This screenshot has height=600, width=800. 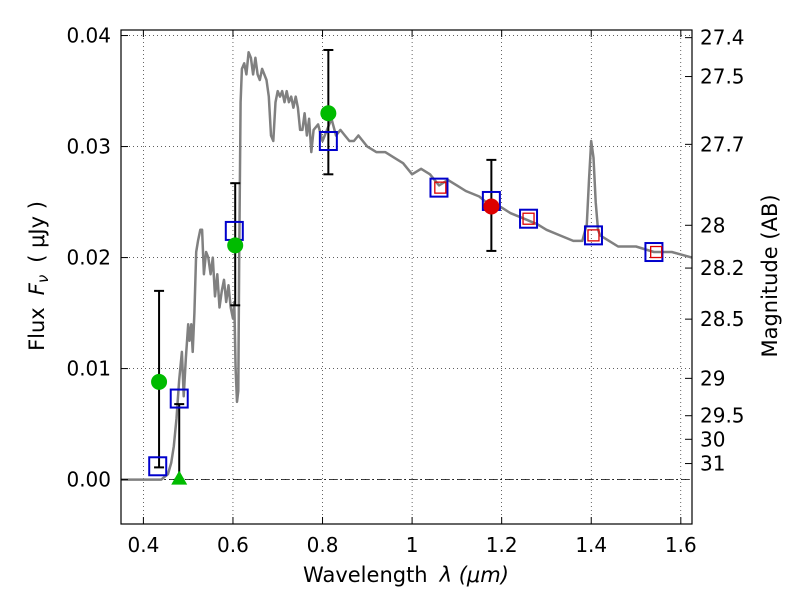 What do you see at coordinates (143, 545) in the screenshot?
I see `x-tick-label: 0.4` at bounding box center [143, 545].